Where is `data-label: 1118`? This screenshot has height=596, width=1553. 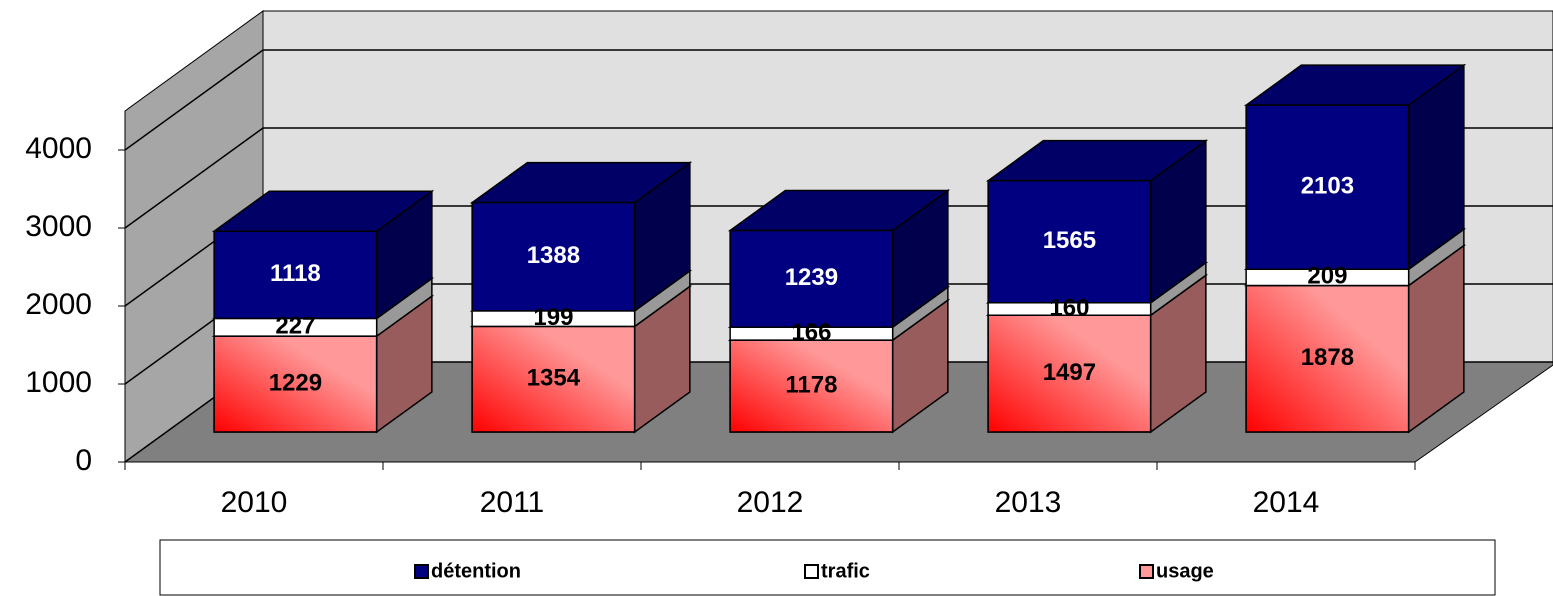
data-label: 1118 is located at coordinates (295, 273).